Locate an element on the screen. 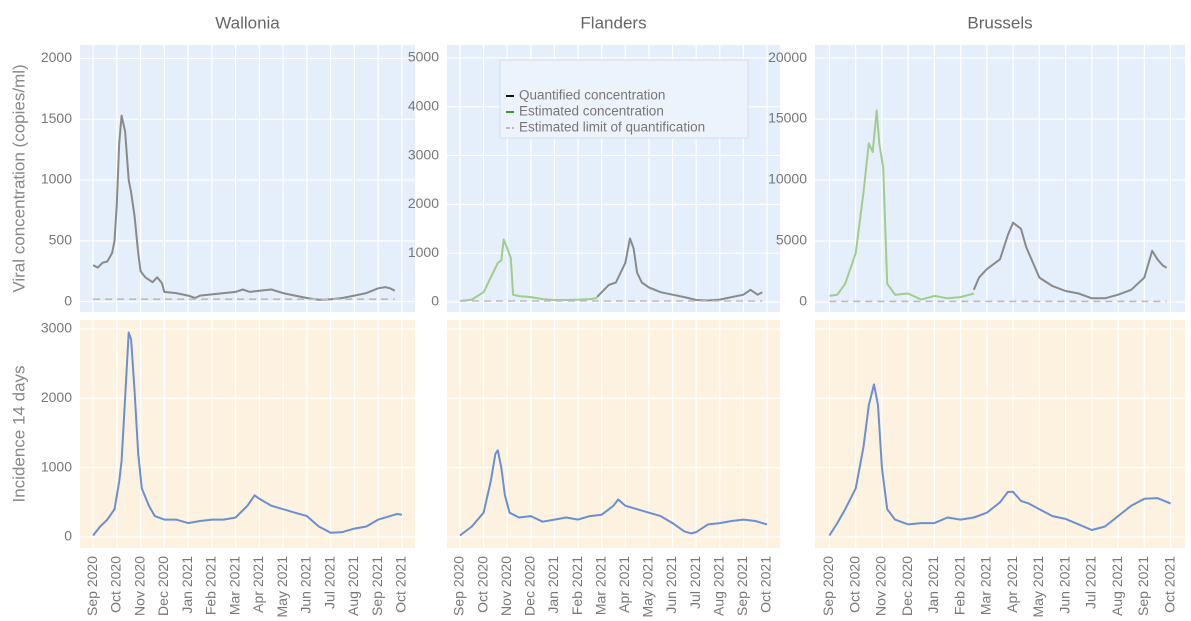  y-tick-label: 20000 is located at coordinates (787, 57).